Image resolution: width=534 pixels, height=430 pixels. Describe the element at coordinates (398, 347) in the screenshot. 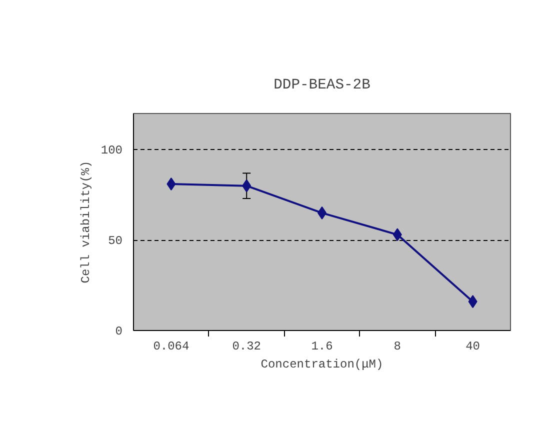

I see `x-tick-label: 8` at that location.